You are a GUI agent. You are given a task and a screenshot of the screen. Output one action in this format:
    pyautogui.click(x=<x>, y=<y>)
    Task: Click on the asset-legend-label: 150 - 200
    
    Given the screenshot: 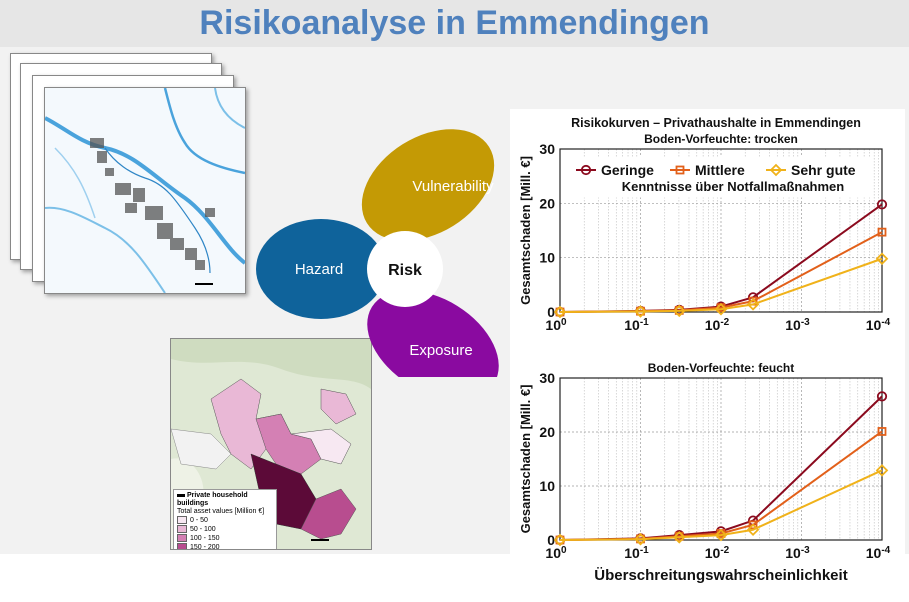 What is the action you would take?
    pyautogui.click(x=205, y=546)
    